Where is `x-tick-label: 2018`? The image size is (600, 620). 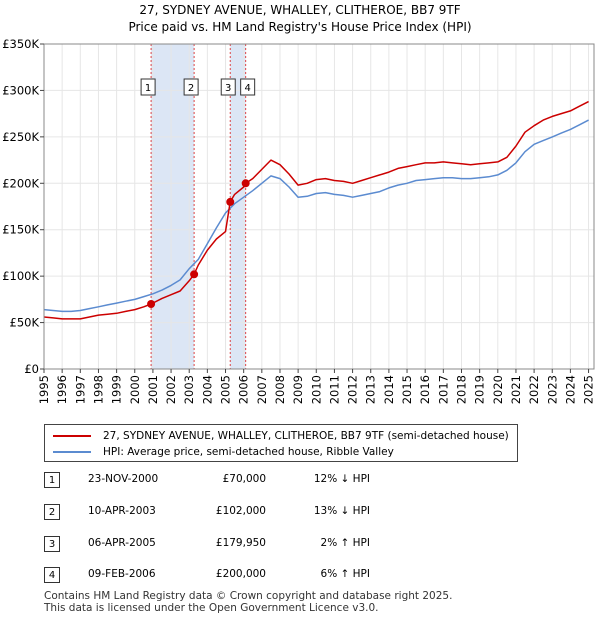 x-tick-label: 2018 is located at coordinates (461, 389).